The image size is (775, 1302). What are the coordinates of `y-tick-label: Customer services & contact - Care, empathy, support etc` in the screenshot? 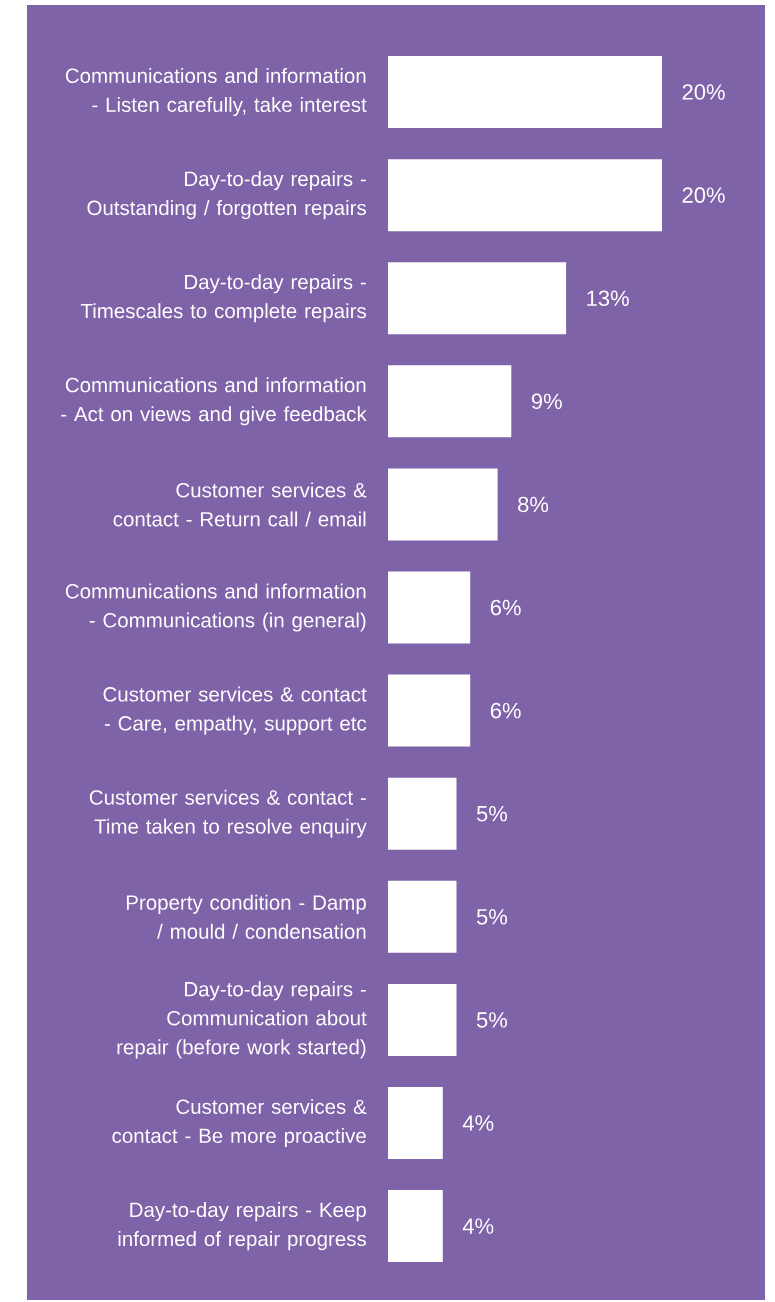 It's located at (235, 710).